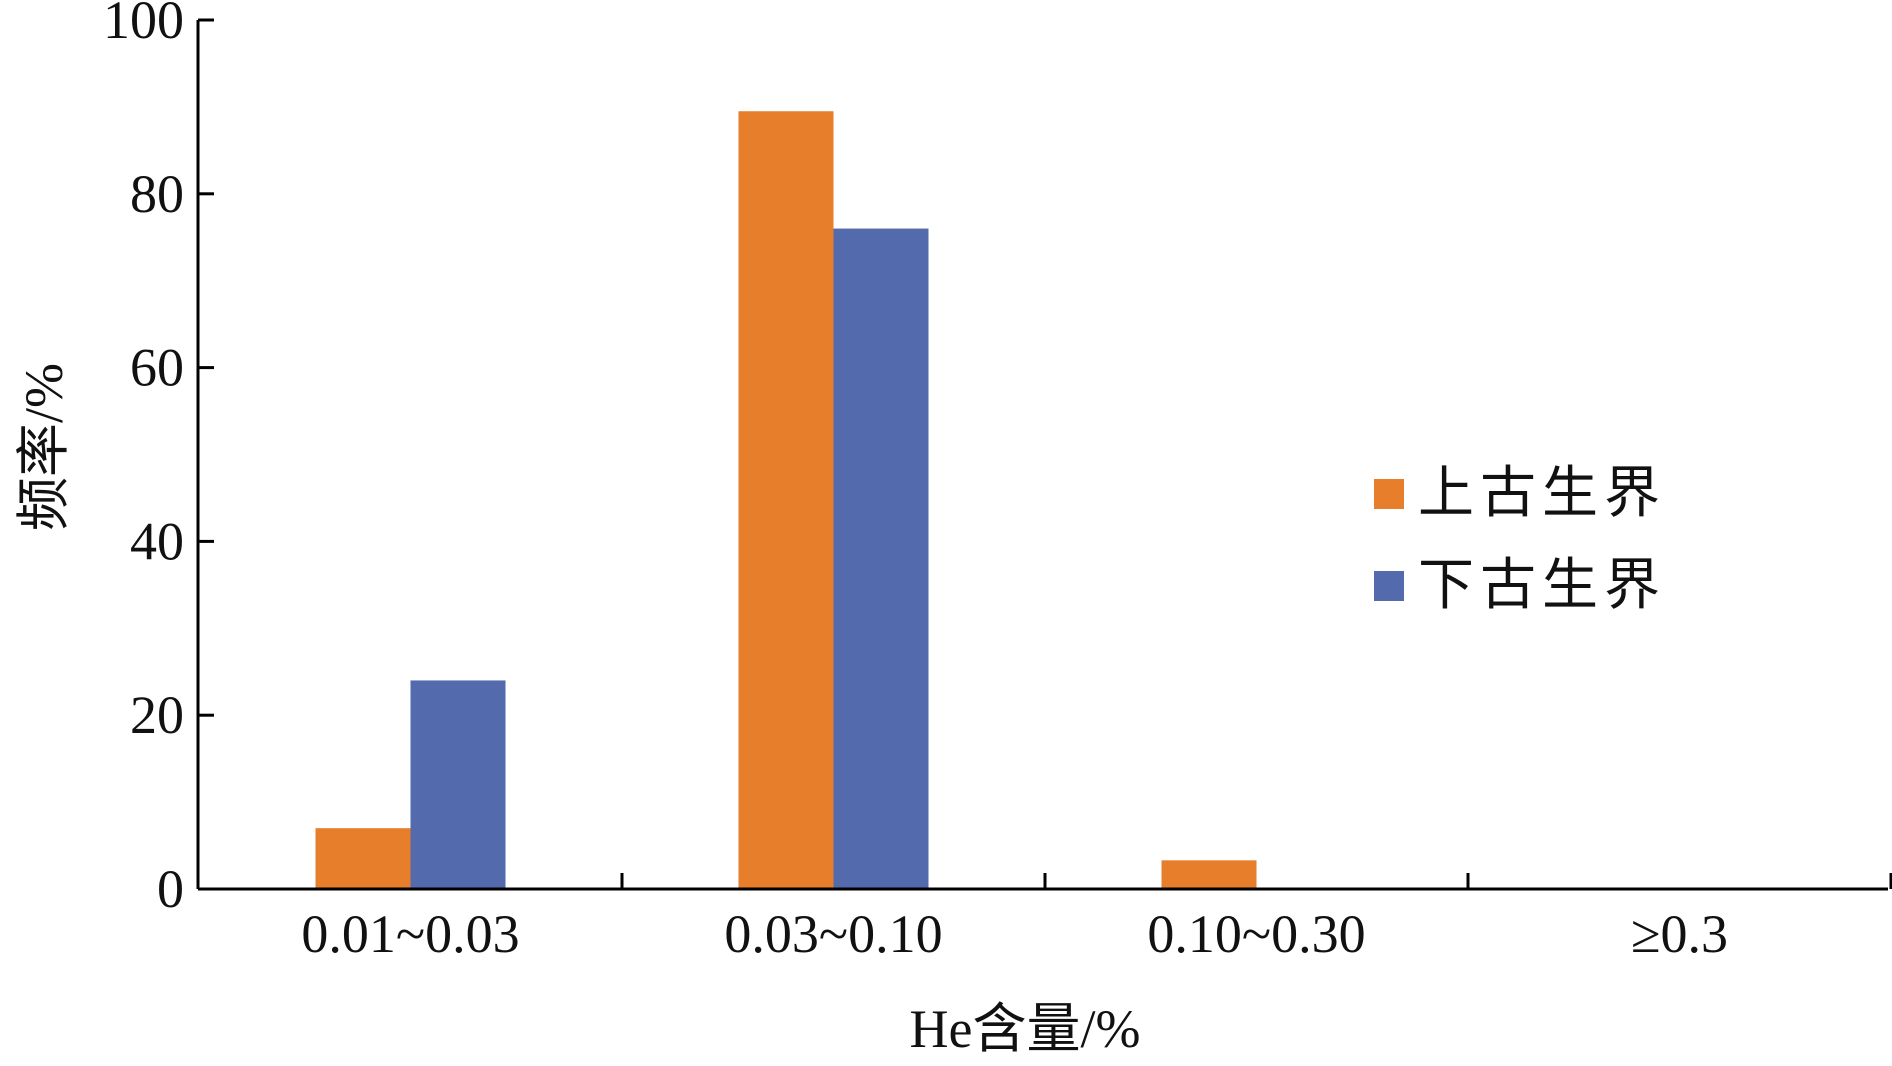 The width and height of the screenshot is (1892, 1066). I want to click on x-axis-title: He含量/%, so click(1025, 1029).